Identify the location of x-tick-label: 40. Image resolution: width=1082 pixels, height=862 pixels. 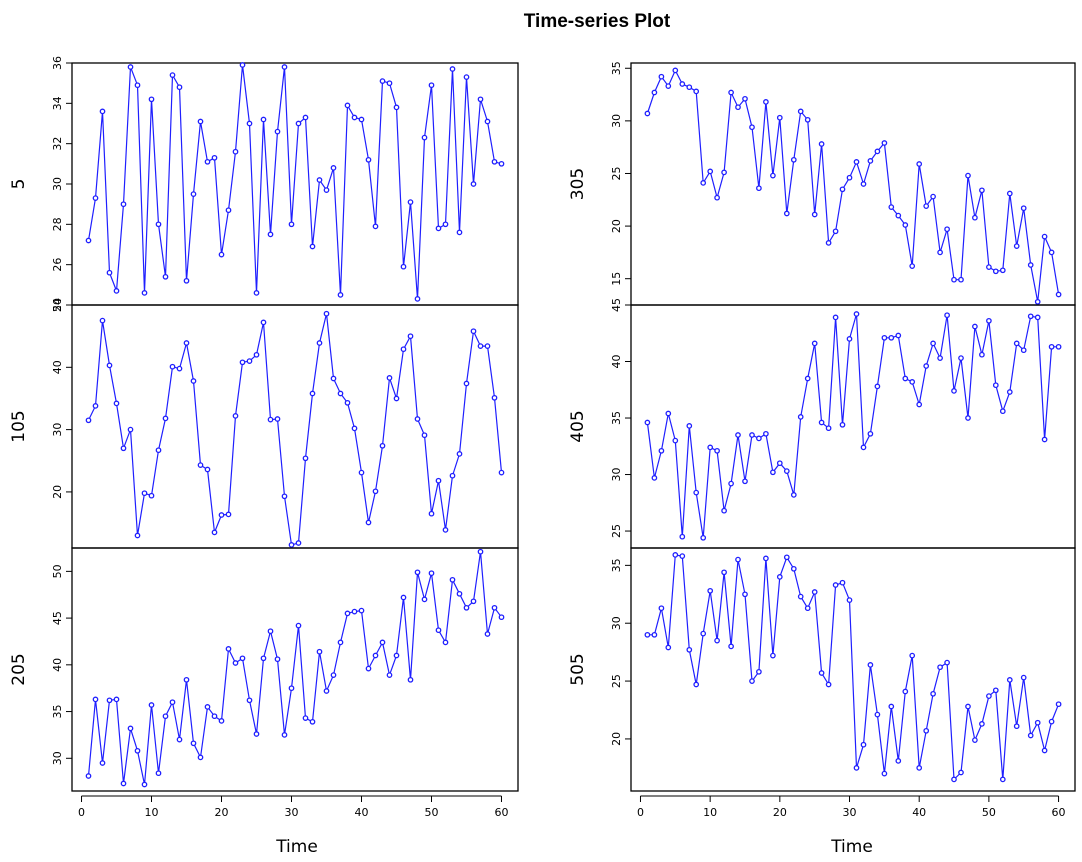
(361, 812).